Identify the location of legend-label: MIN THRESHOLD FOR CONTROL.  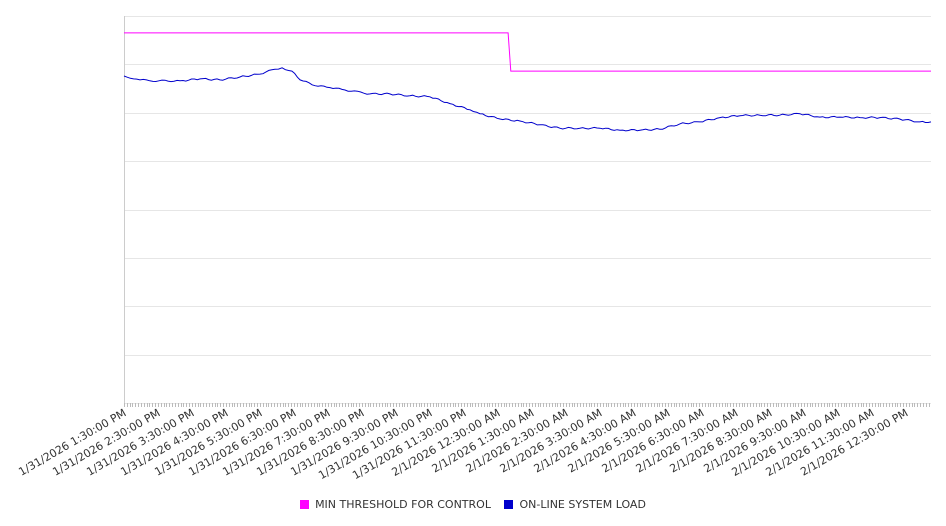
(403, 504).